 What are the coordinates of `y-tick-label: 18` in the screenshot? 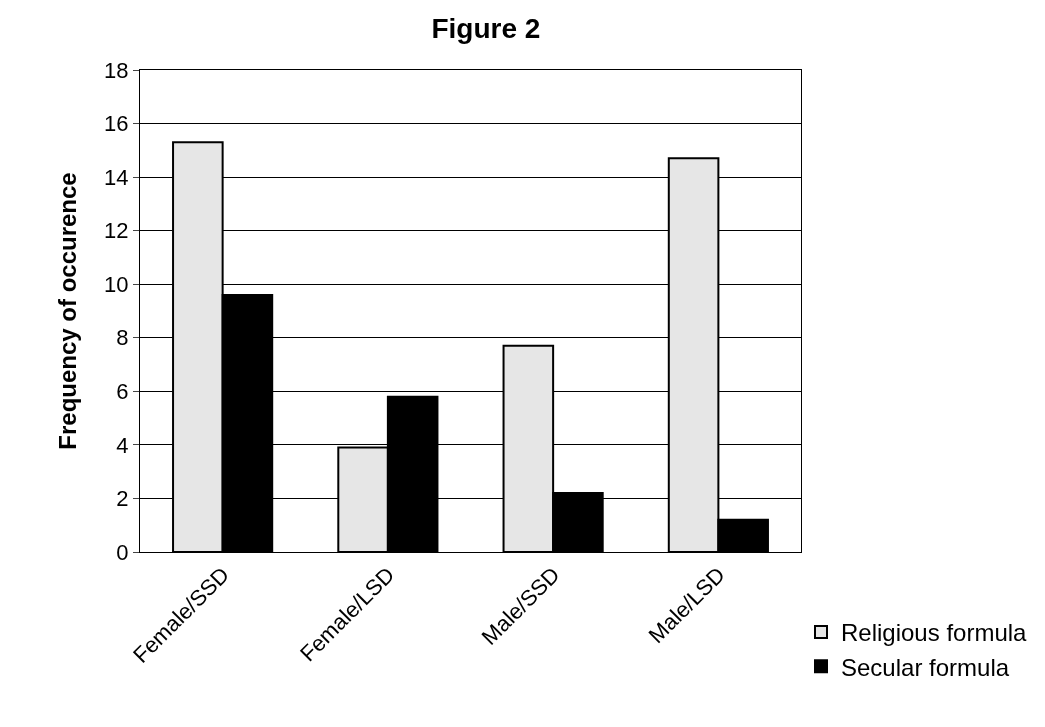 It's located at (116, 70).